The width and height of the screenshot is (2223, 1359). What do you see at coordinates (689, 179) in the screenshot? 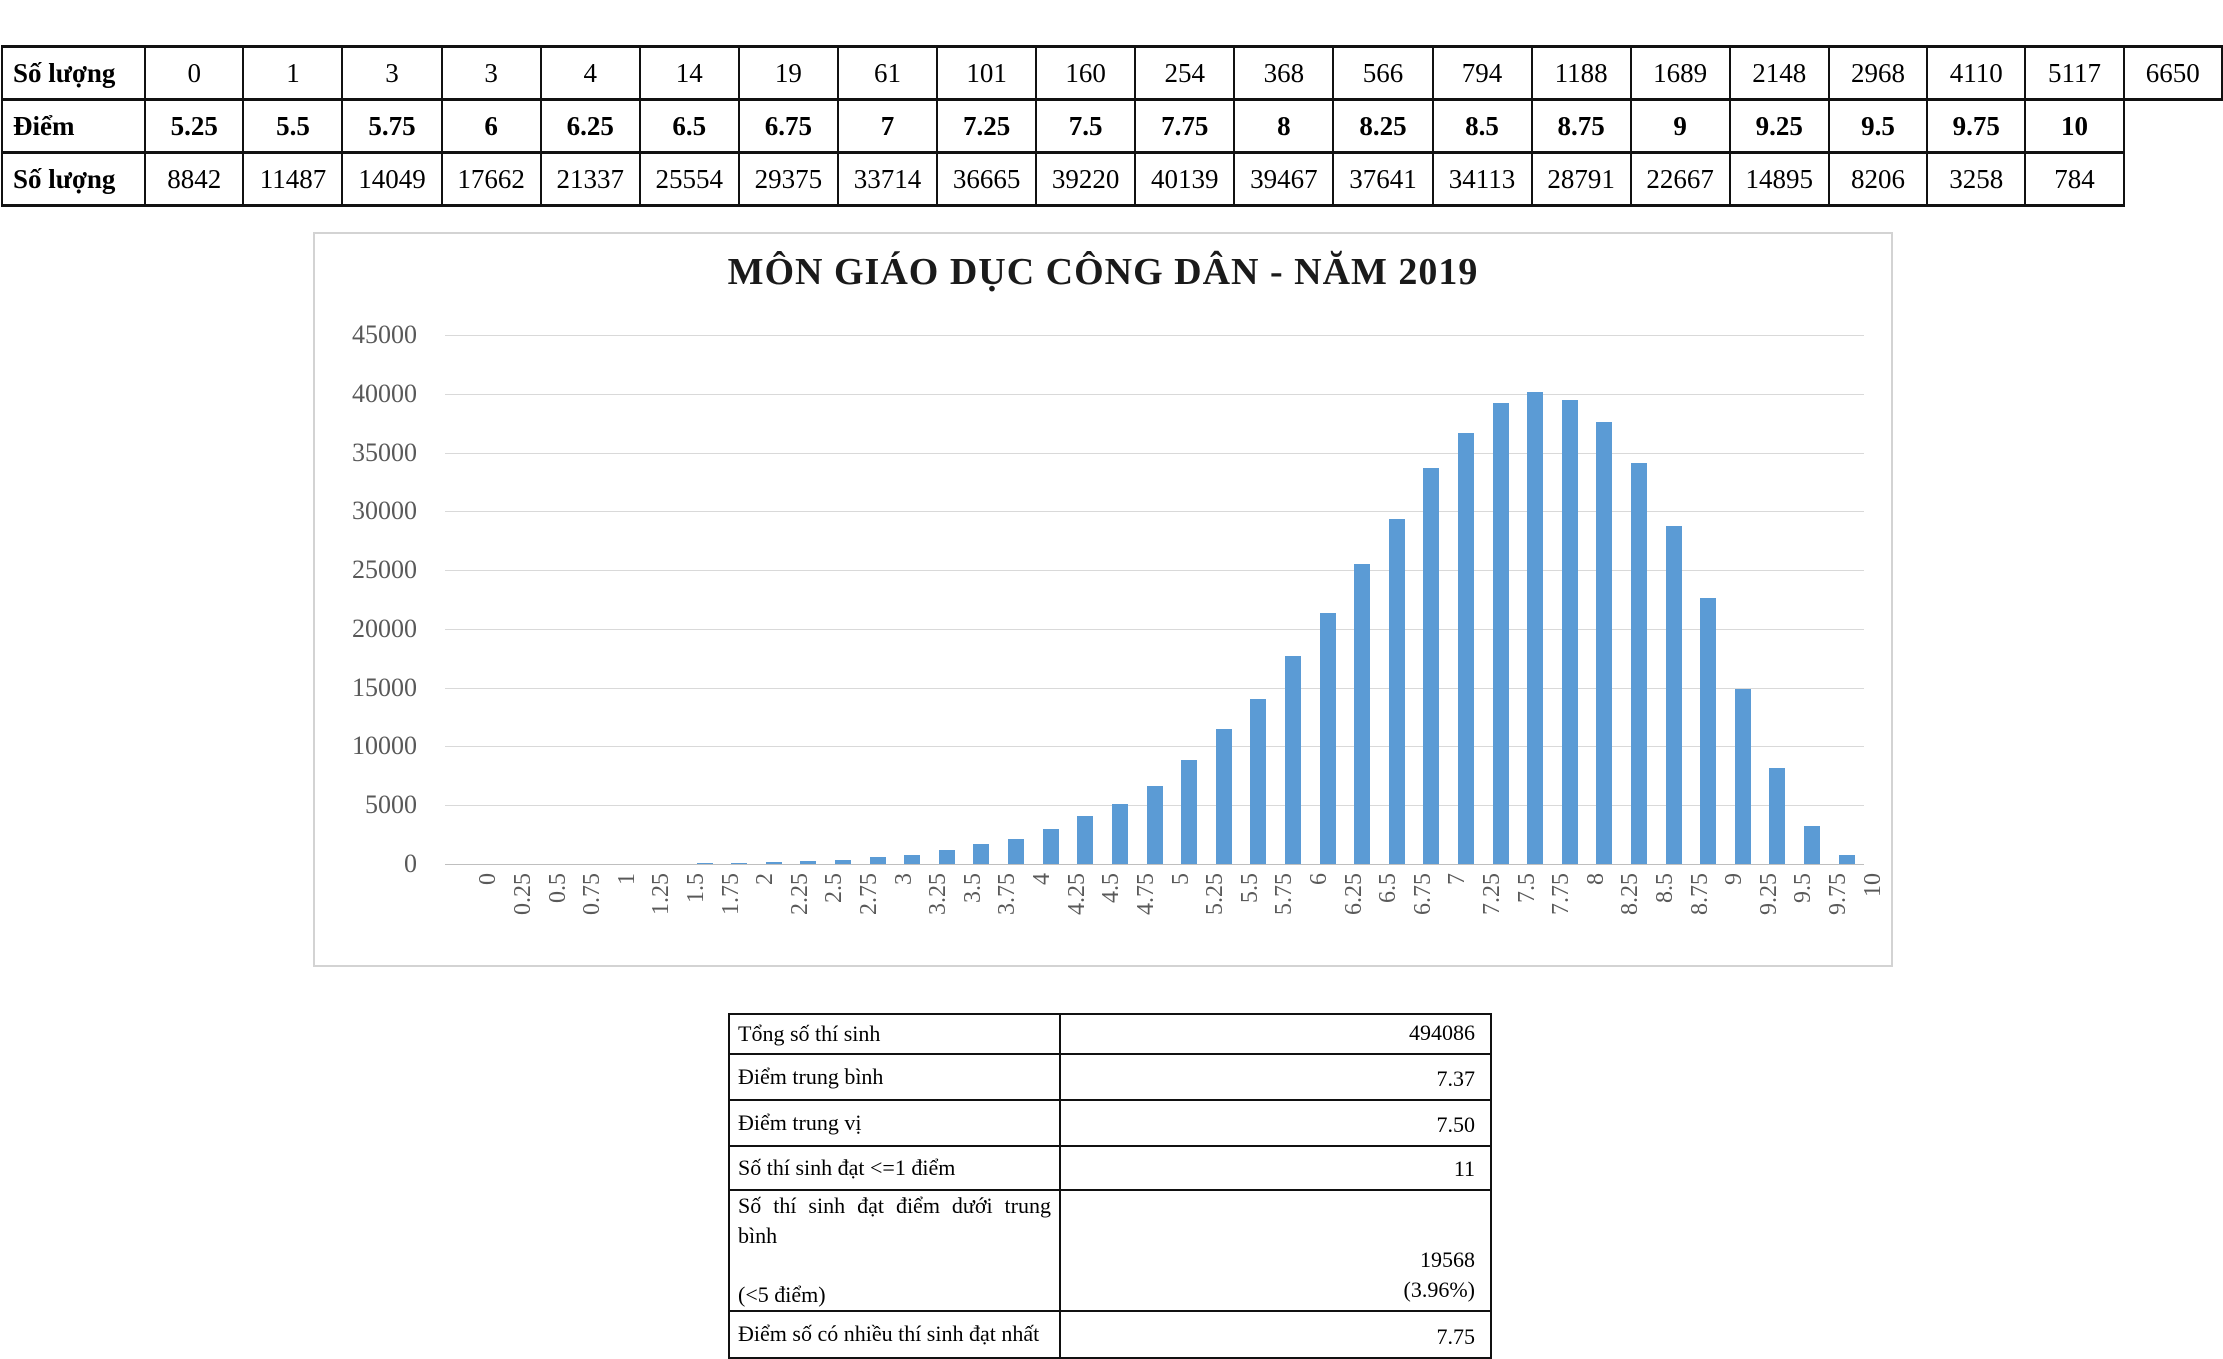
I see `count-cell: 25554` at bounding box center [689, 179].